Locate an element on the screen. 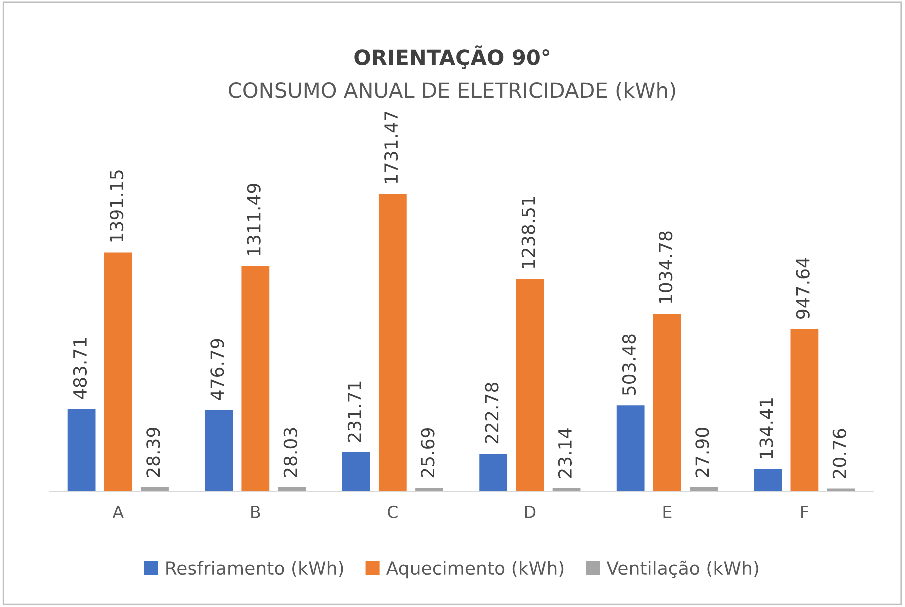  data-label: 476.79 is located at coordinates (217, 369).